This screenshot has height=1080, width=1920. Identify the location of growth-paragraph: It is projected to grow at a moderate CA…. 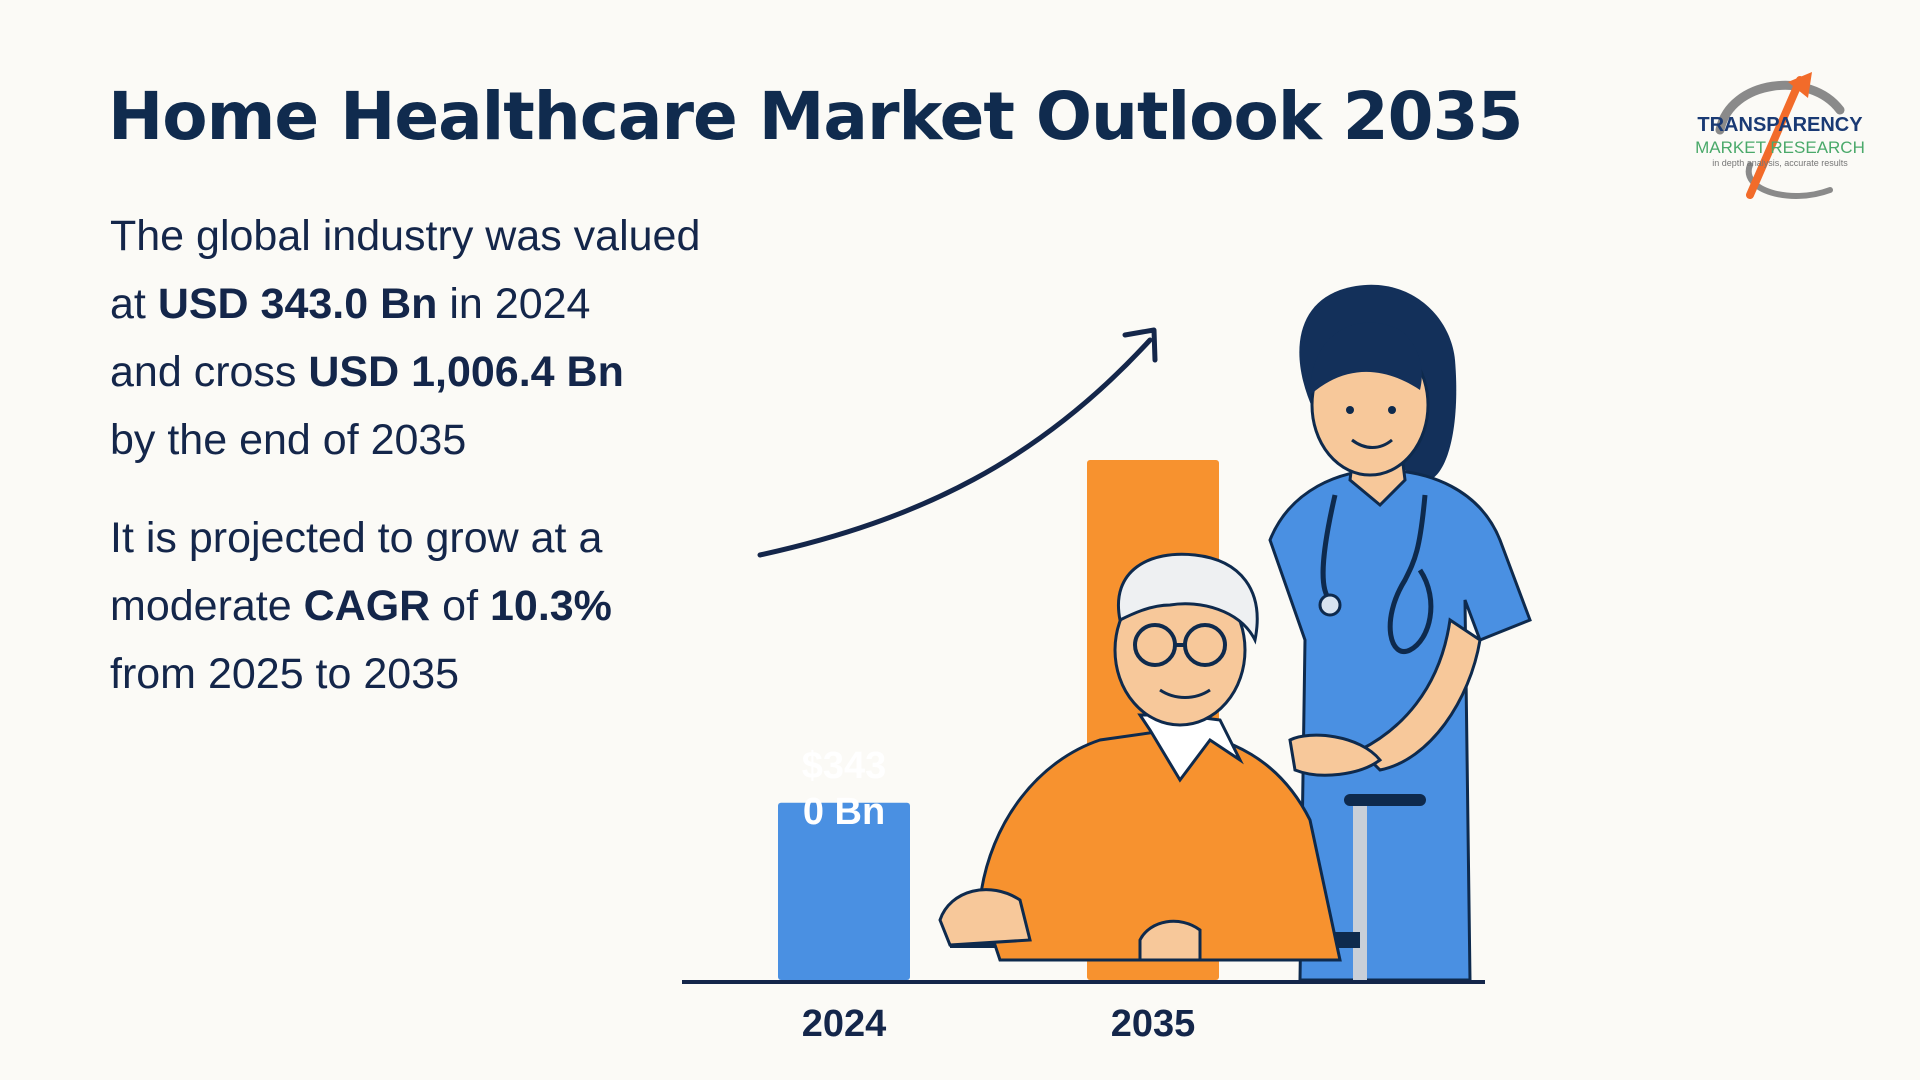
(361, 606).